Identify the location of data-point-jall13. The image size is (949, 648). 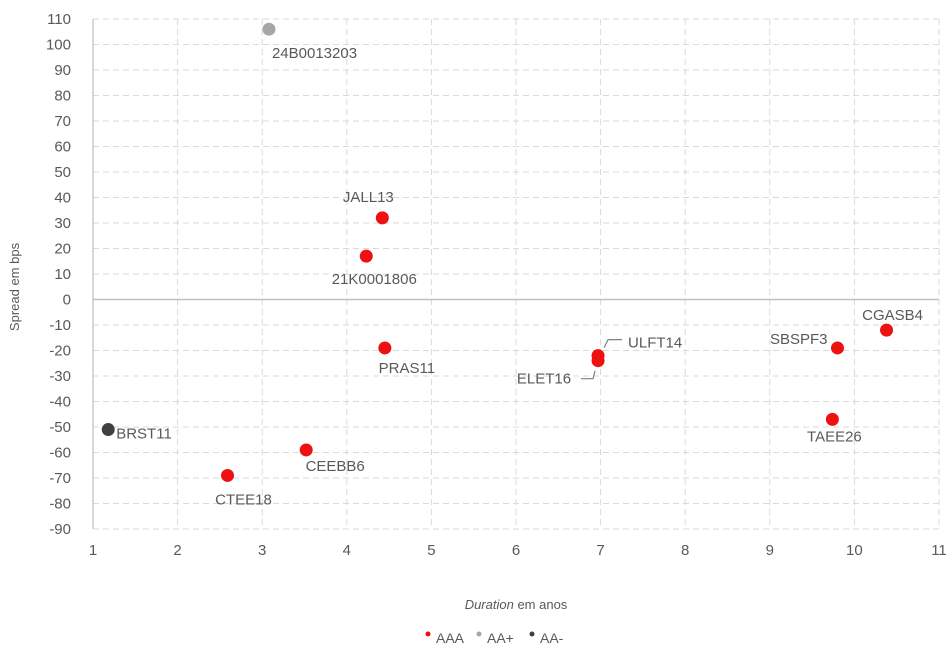
(382, 218).